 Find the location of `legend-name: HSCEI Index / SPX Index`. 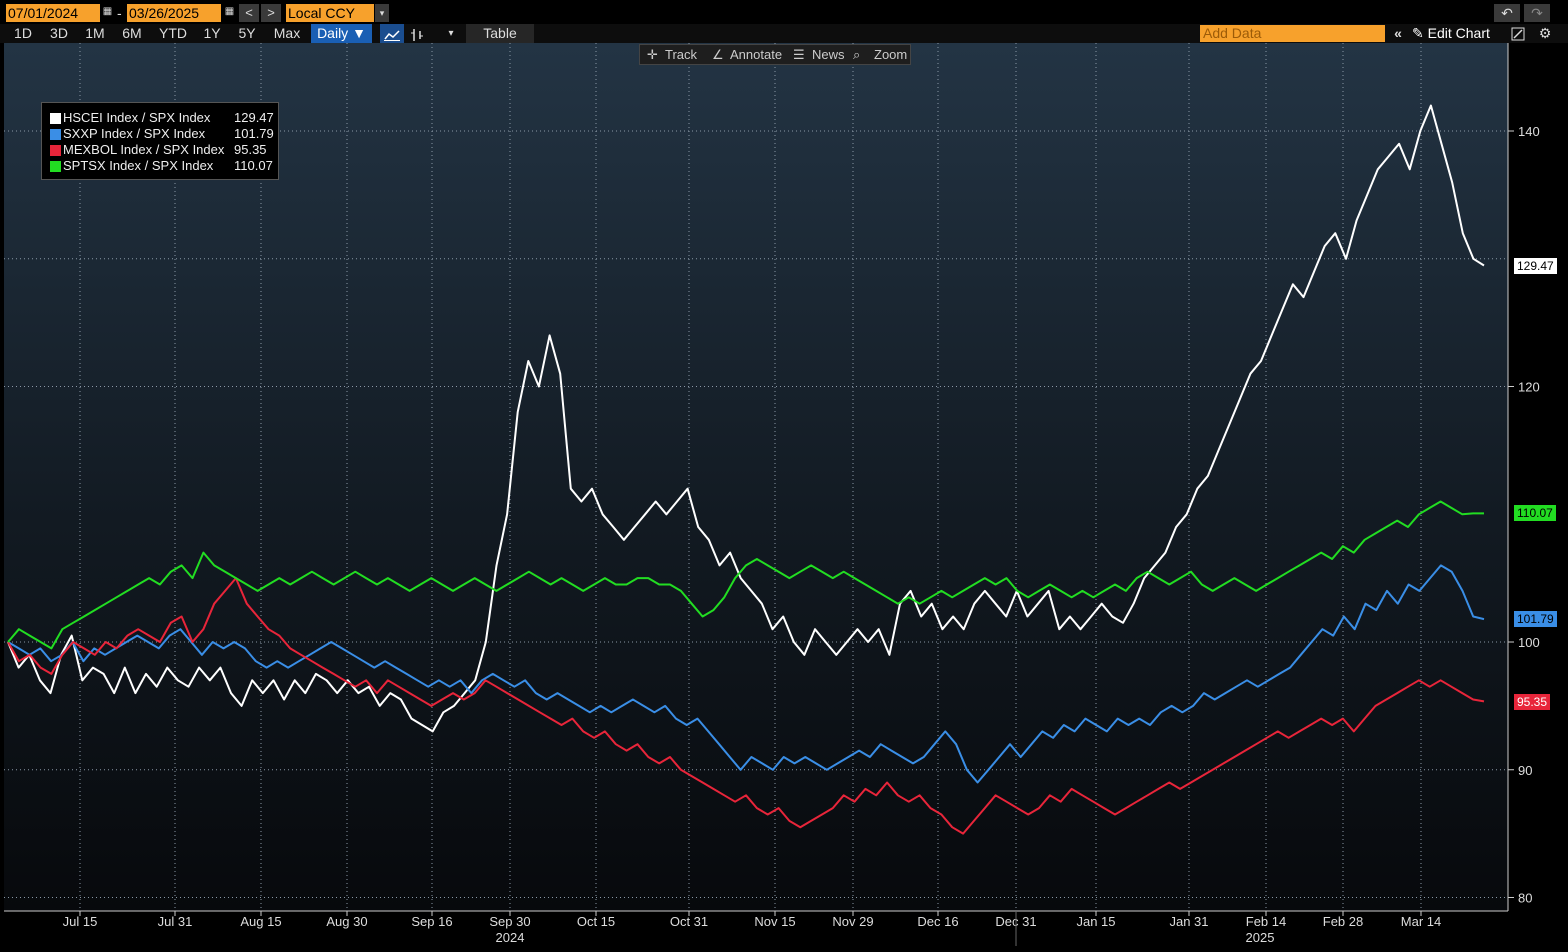

legend-name: HSCEI Index / SPX Index is located at coordinates (137, 117).